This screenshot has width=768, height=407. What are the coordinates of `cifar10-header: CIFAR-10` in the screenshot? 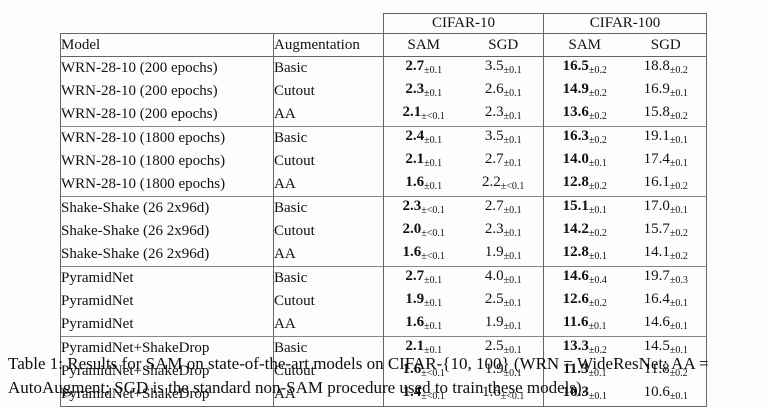 It's located at (463, 23).